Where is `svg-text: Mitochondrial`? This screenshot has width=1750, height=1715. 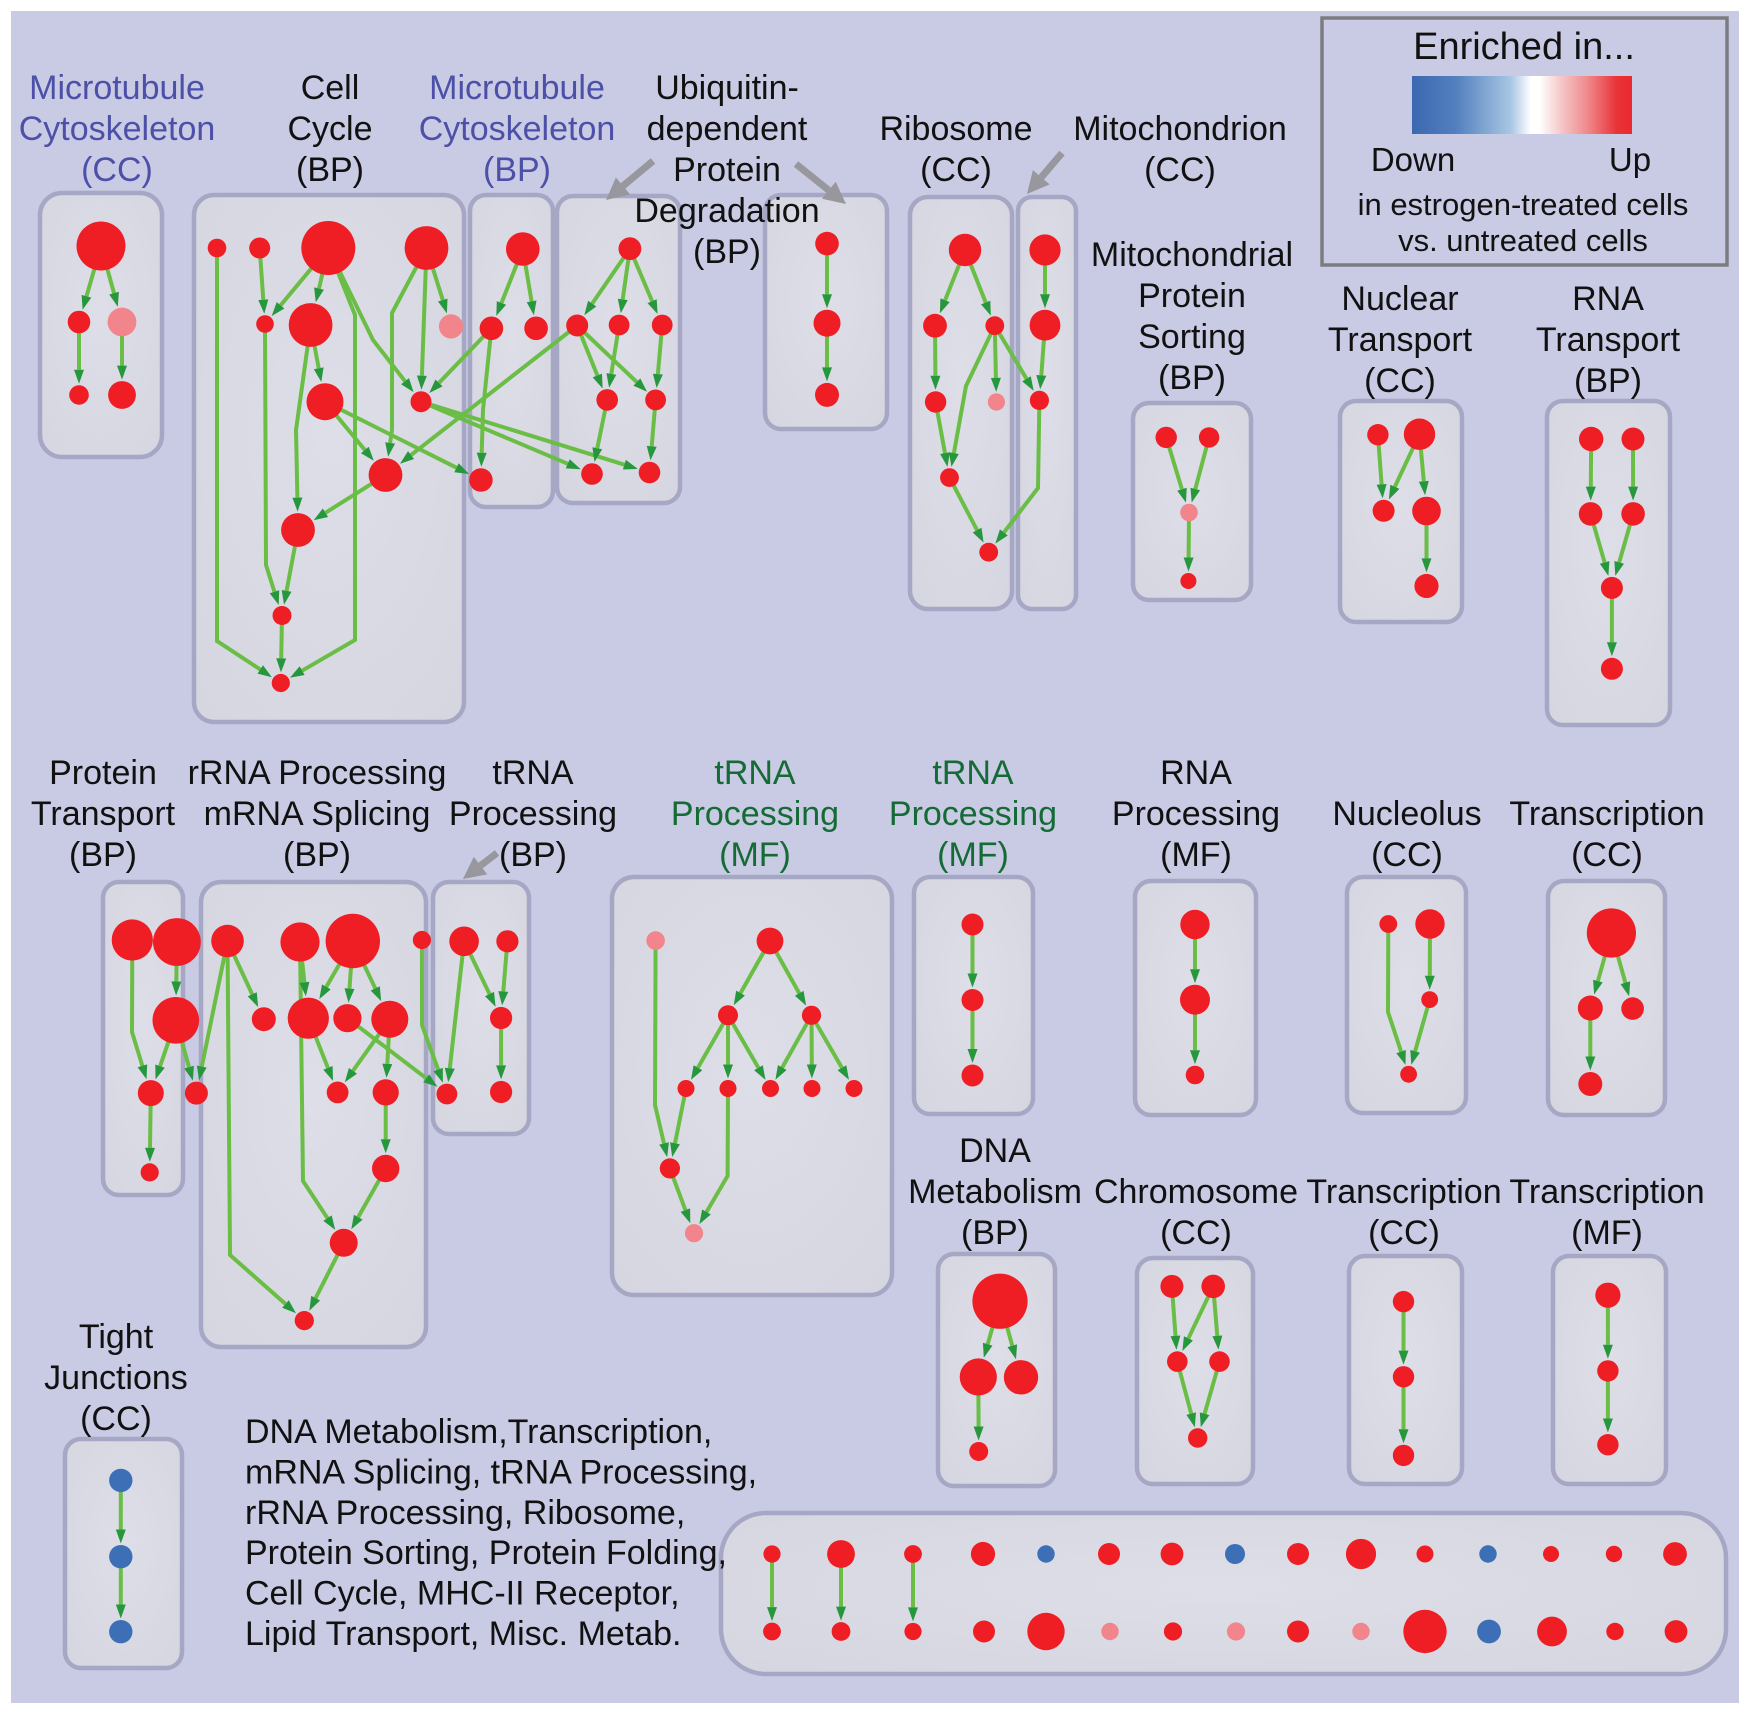
svg-text: Mitochondrial is located at coordinates (1192, 255).